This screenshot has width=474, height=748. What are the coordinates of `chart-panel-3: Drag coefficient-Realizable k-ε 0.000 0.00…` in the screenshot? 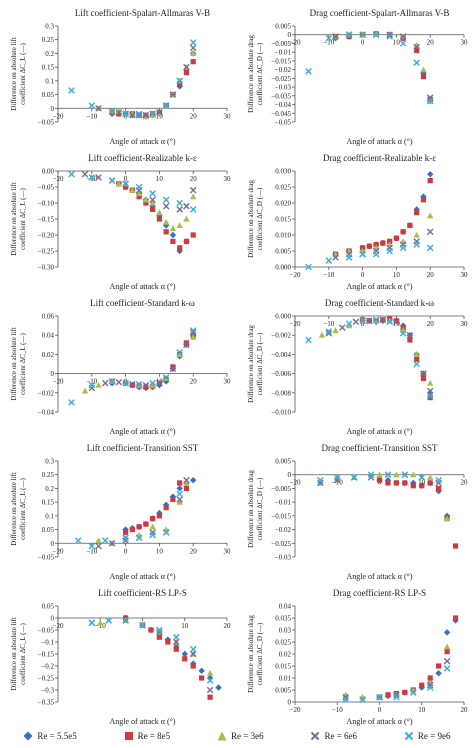 It's located at (357, 222).